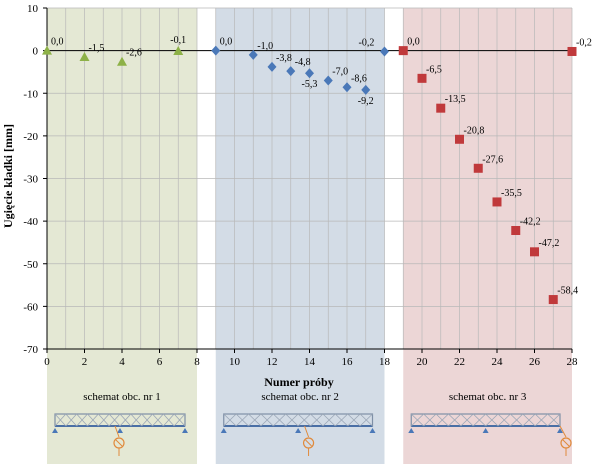 Image resolution: width=599 pixels, height=464 pixels. I want to click on data-label: -13,5, so click(455, 99).